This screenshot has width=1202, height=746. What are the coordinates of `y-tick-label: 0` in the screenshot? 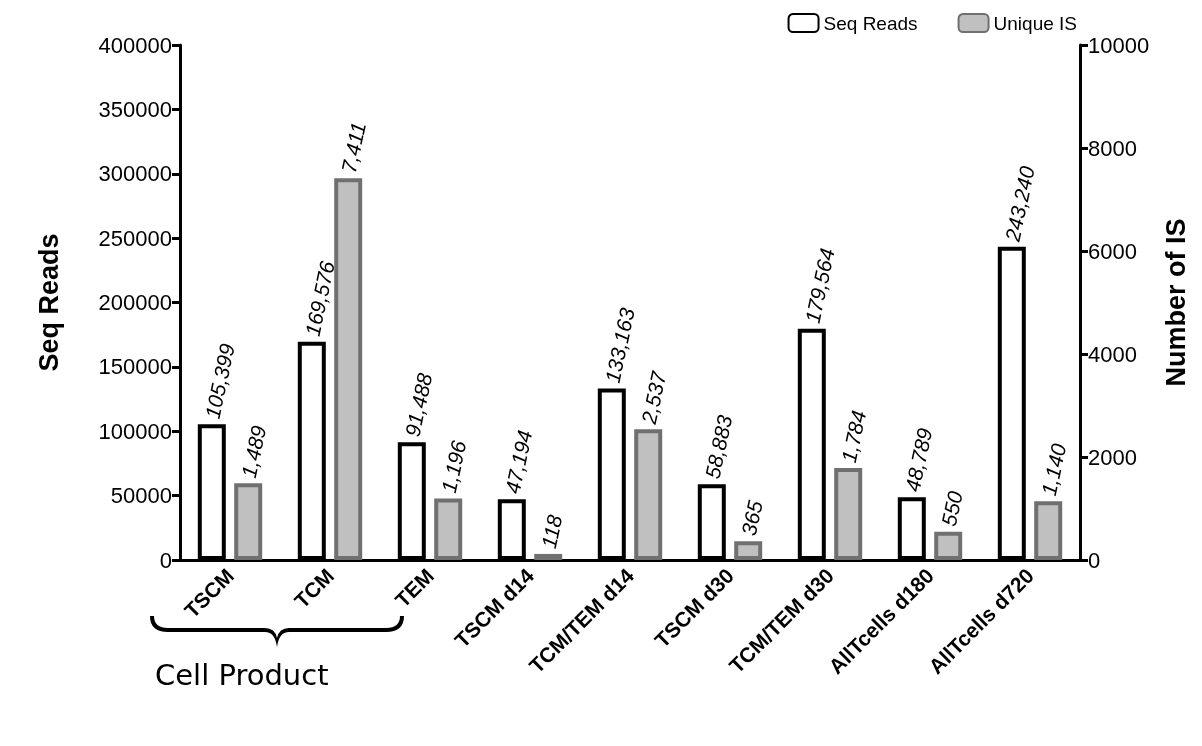 It's located at (165, 560).